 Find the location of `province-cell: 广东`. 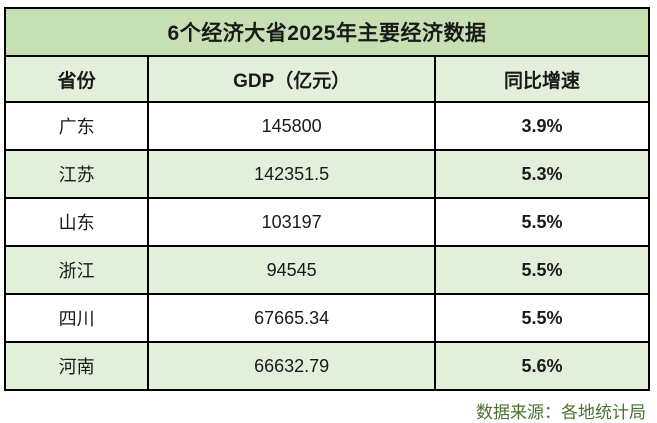

province-cell: 广东 is located at coordinates (76, 126).